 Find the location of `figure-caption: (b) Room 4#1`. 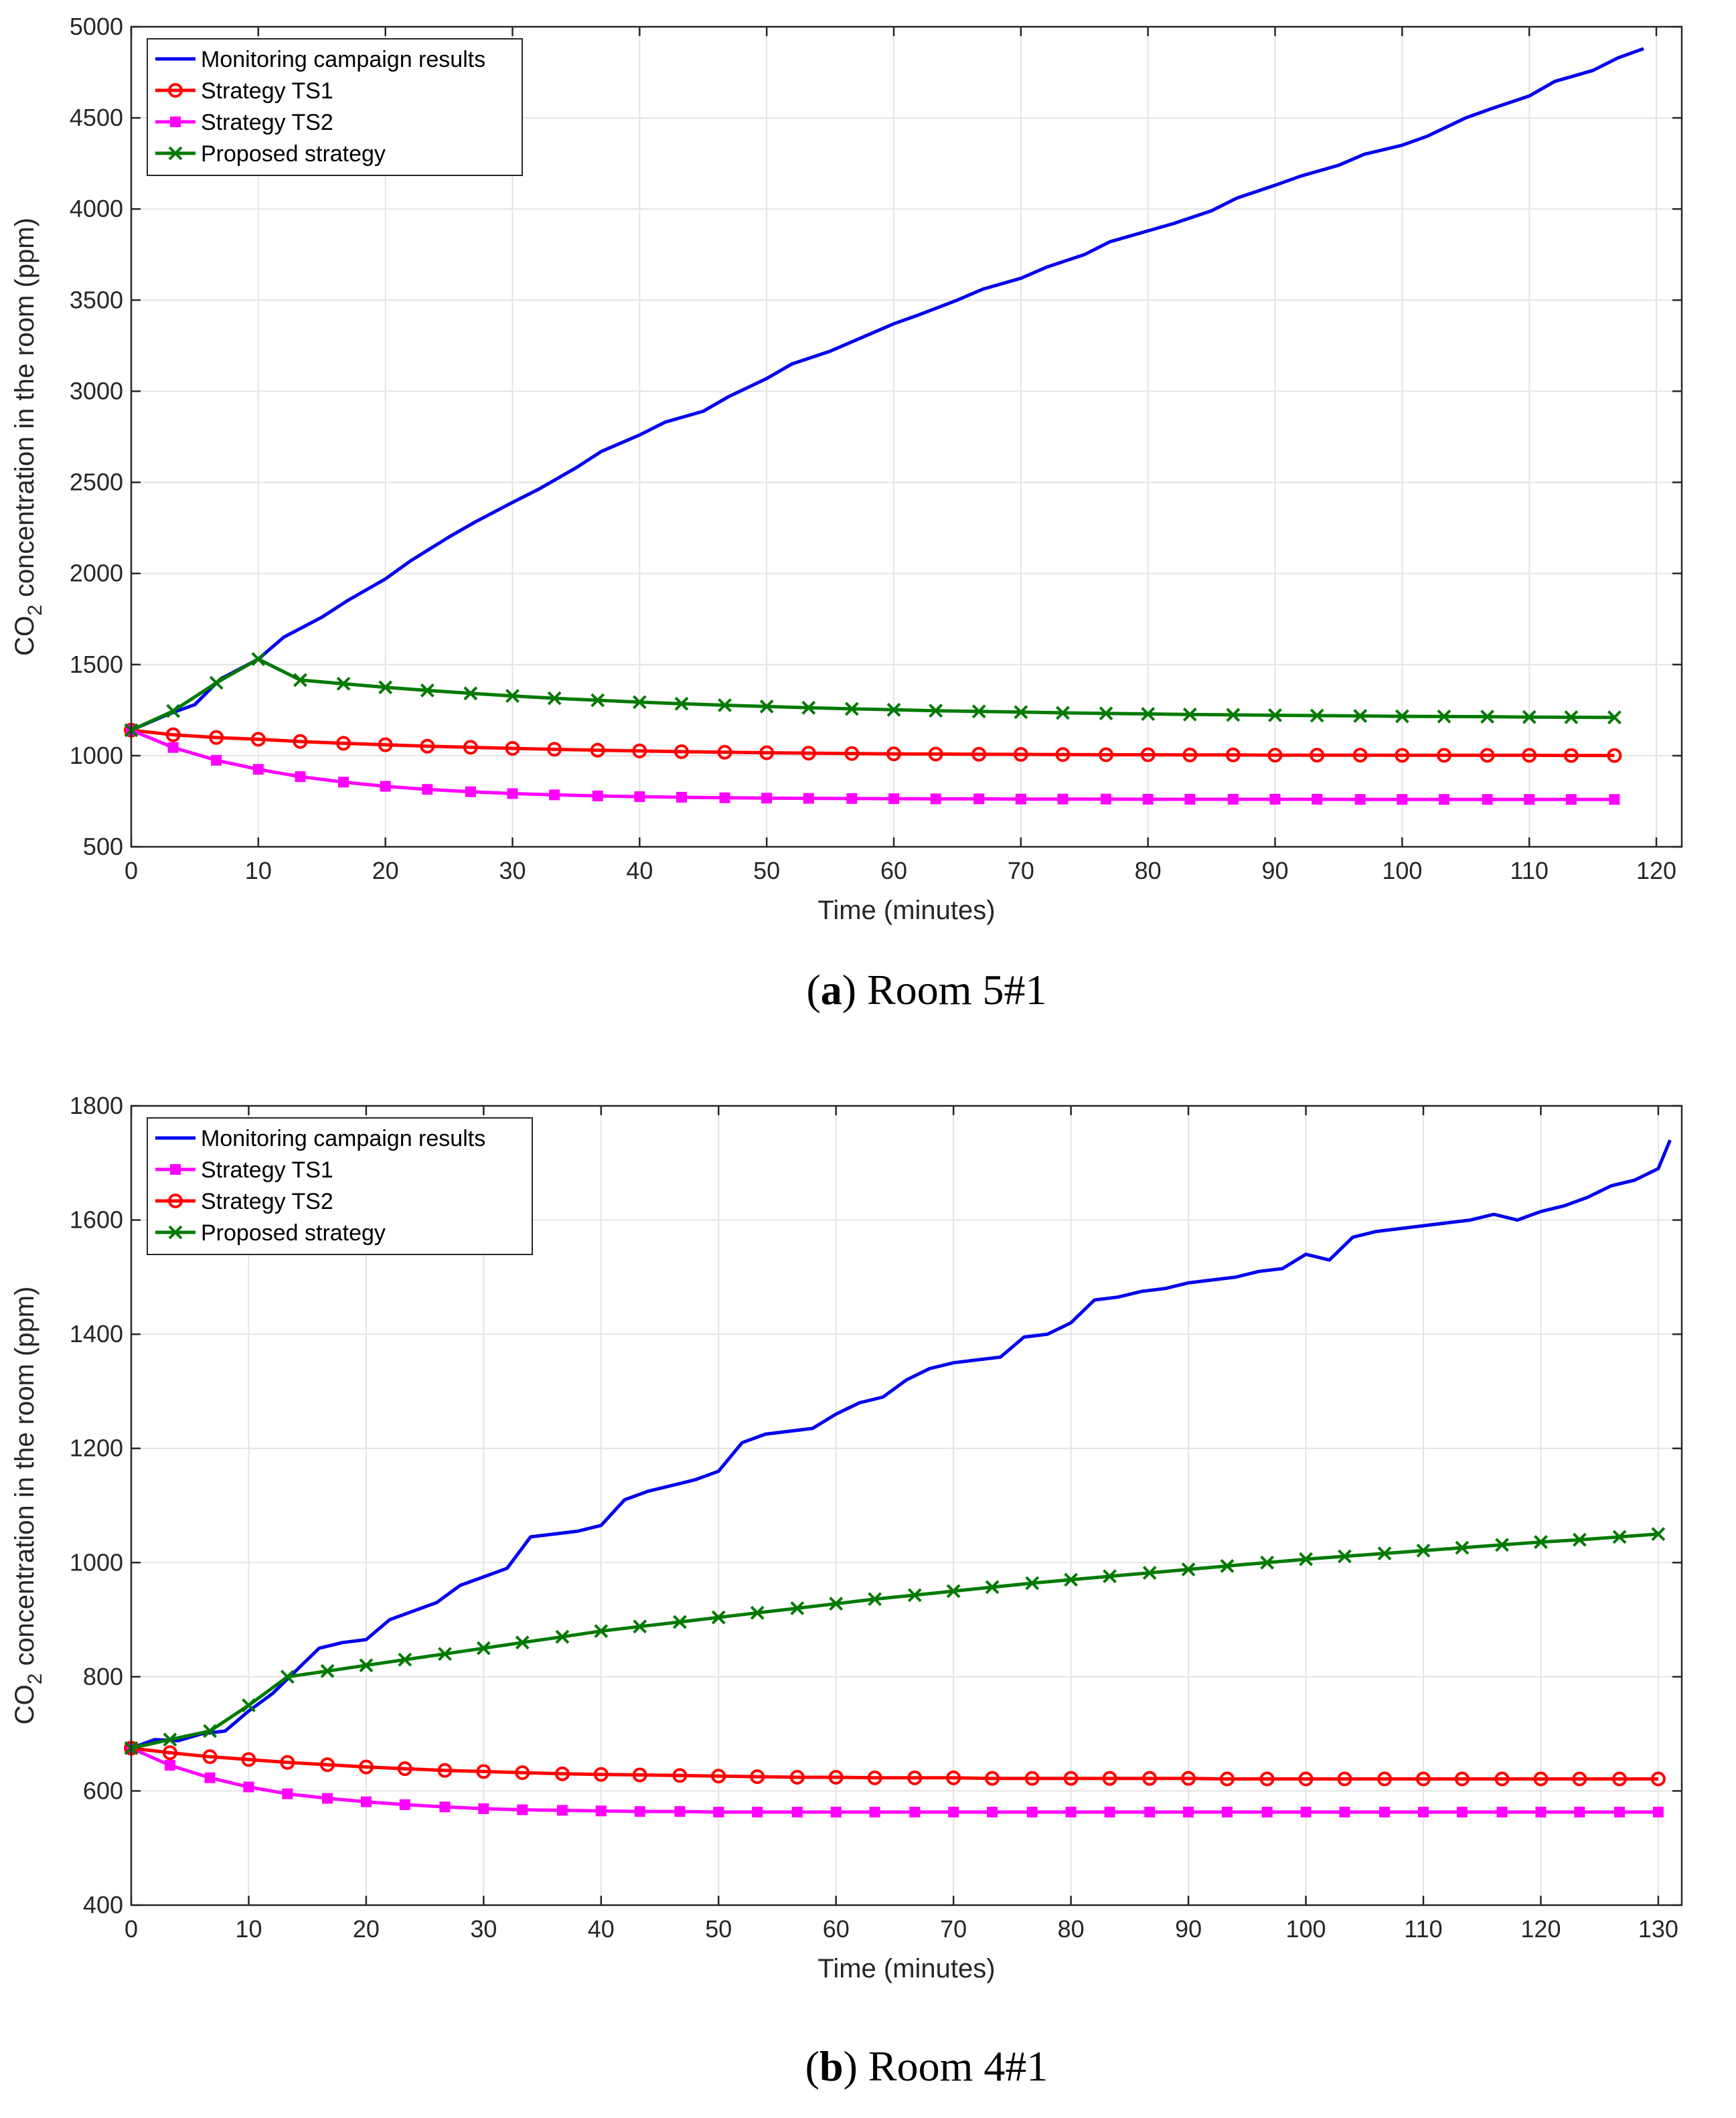

figure-caption: (b) Room 4#1 is located at coordinates (927, 2066).